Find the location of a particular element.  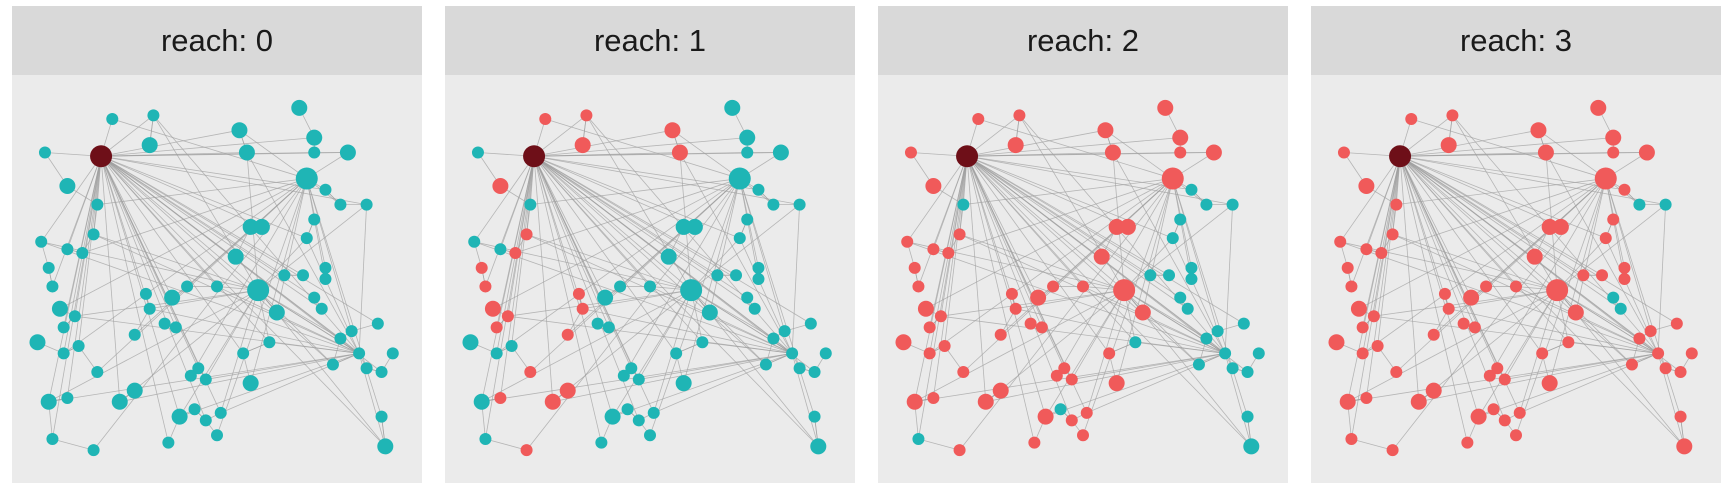

seed-node is located at coordinates (101, 156).